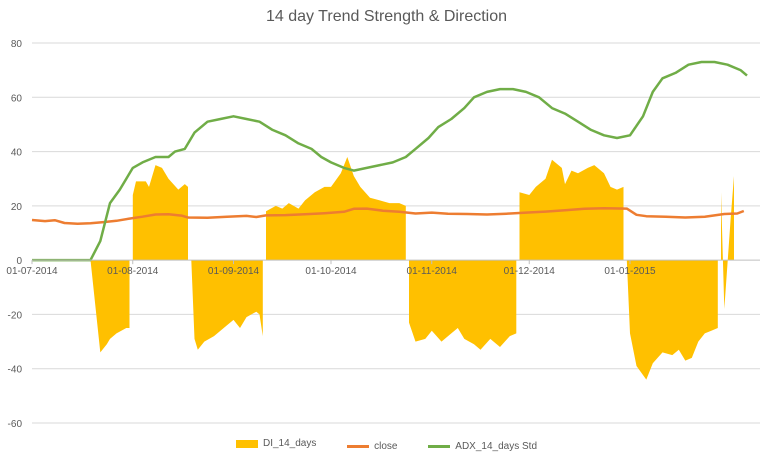  Describe the element at coordinates (15, 424) in the screenshot. I see `y-tick-label: -60` at that location.